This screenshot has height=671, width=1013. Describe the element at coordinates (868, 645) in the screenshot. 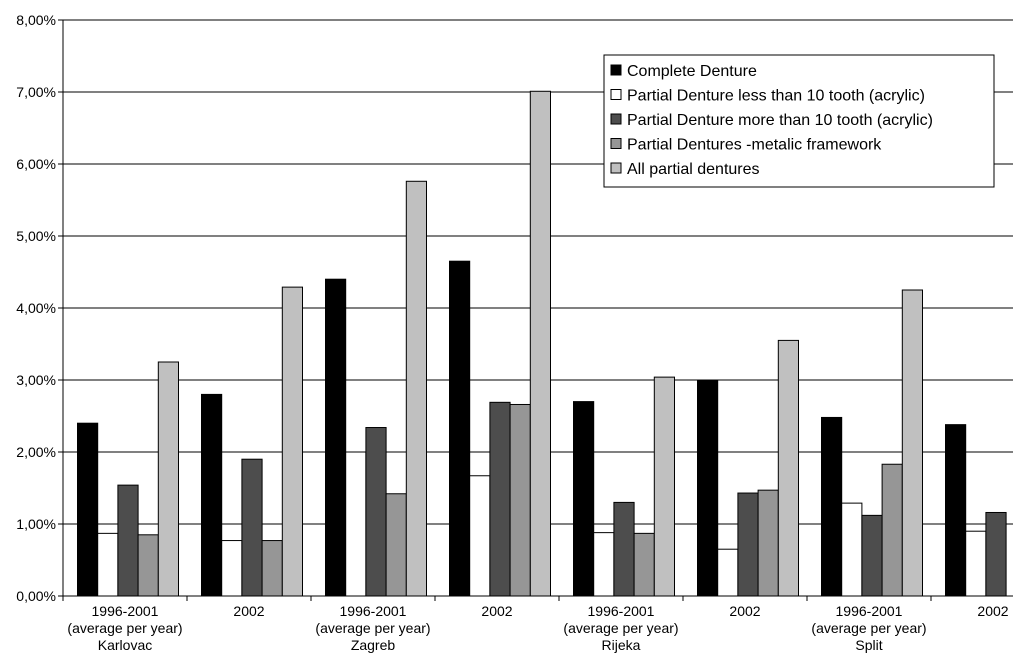

I see `x-category-line: Split` at that location.